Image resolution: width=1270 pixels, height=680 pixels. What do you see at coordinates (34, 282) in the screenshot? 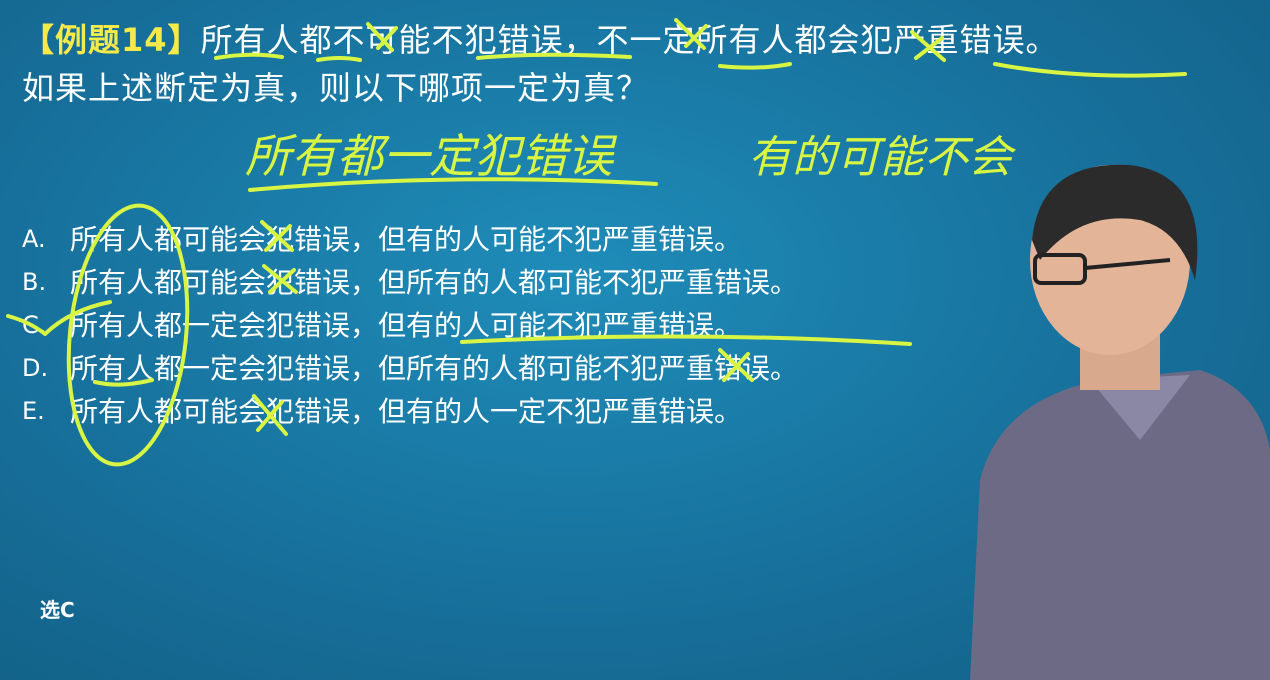
I see `option-letter: B.` at bounding box center [34, 282].